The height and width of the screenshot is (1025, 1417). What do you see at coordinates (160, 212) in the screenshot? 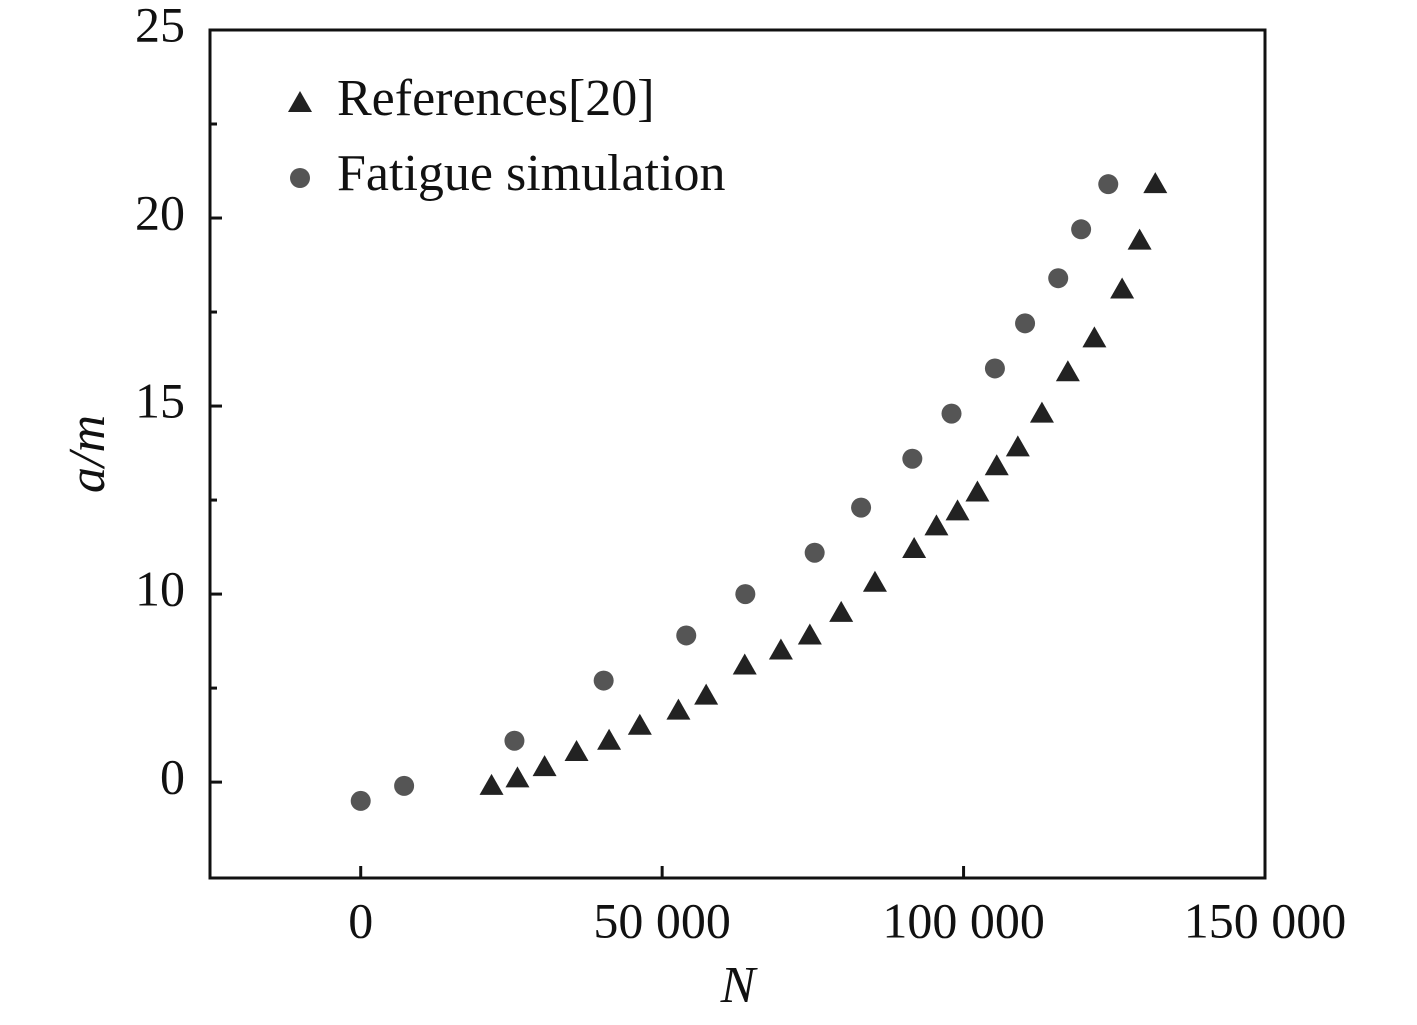
I see `y-tick-label: 20` at bounding box center [160, 212].